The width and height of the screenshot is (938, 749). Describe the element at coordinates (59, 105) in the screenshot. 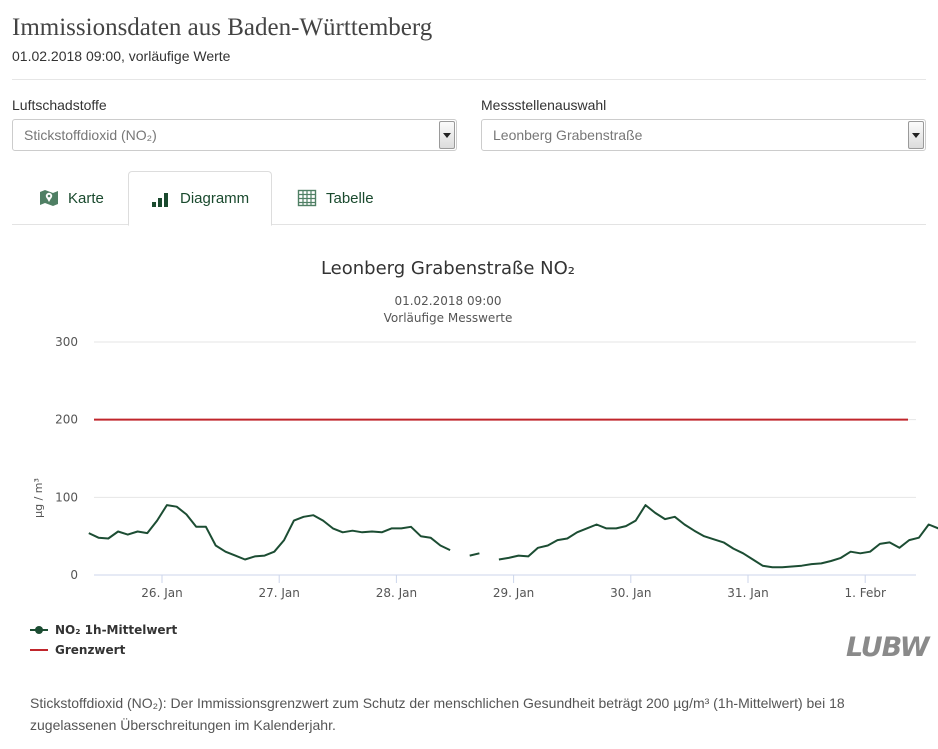

I see `pollutant-label: Luftschadstoffe` at that location.